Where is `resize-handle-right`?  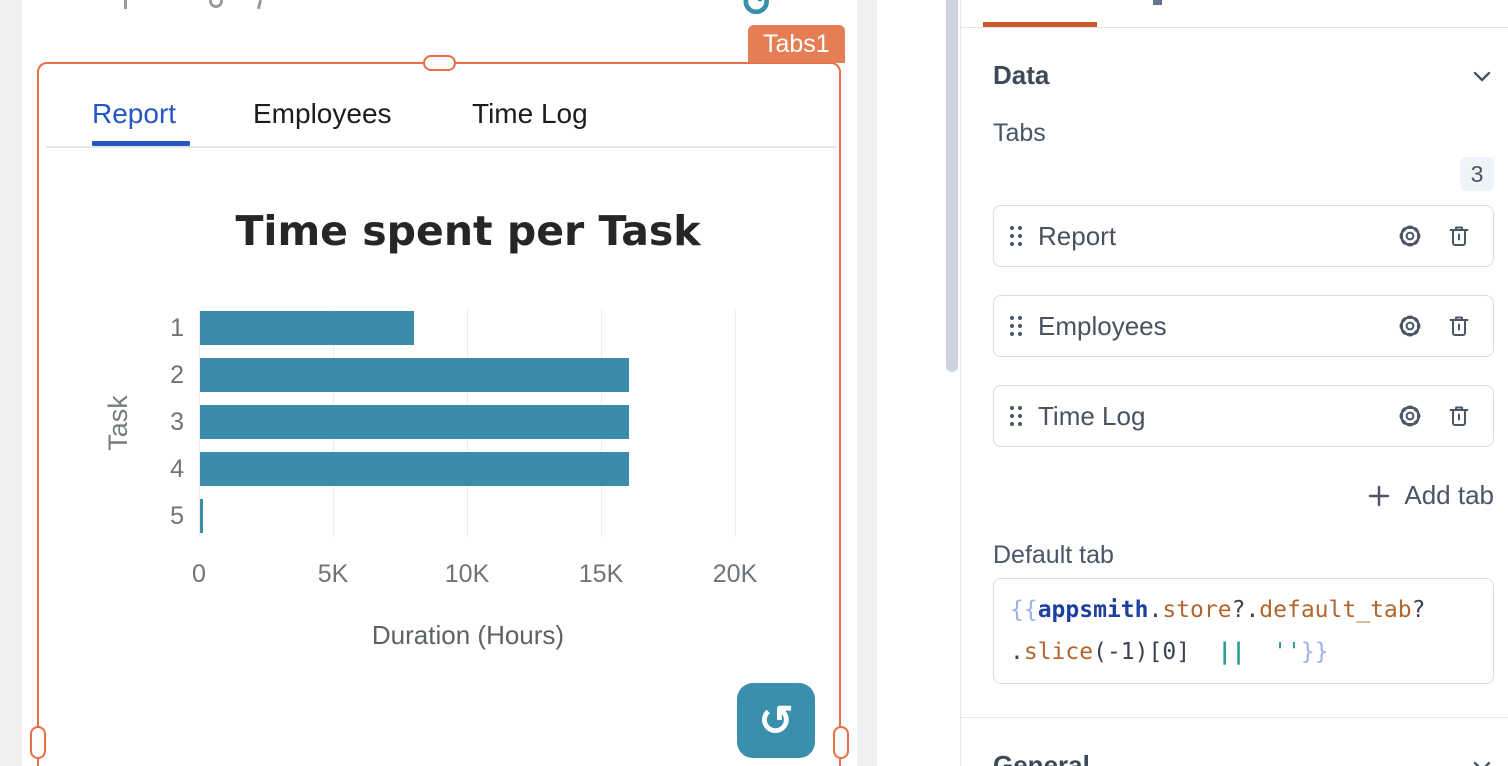 resize-handle-right is located at coordinates (841, 742).